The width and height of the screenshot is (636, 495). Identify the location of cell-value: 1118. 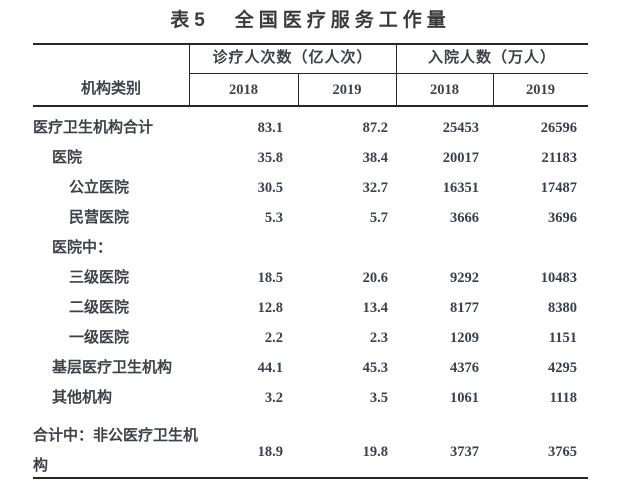
(563, 398).